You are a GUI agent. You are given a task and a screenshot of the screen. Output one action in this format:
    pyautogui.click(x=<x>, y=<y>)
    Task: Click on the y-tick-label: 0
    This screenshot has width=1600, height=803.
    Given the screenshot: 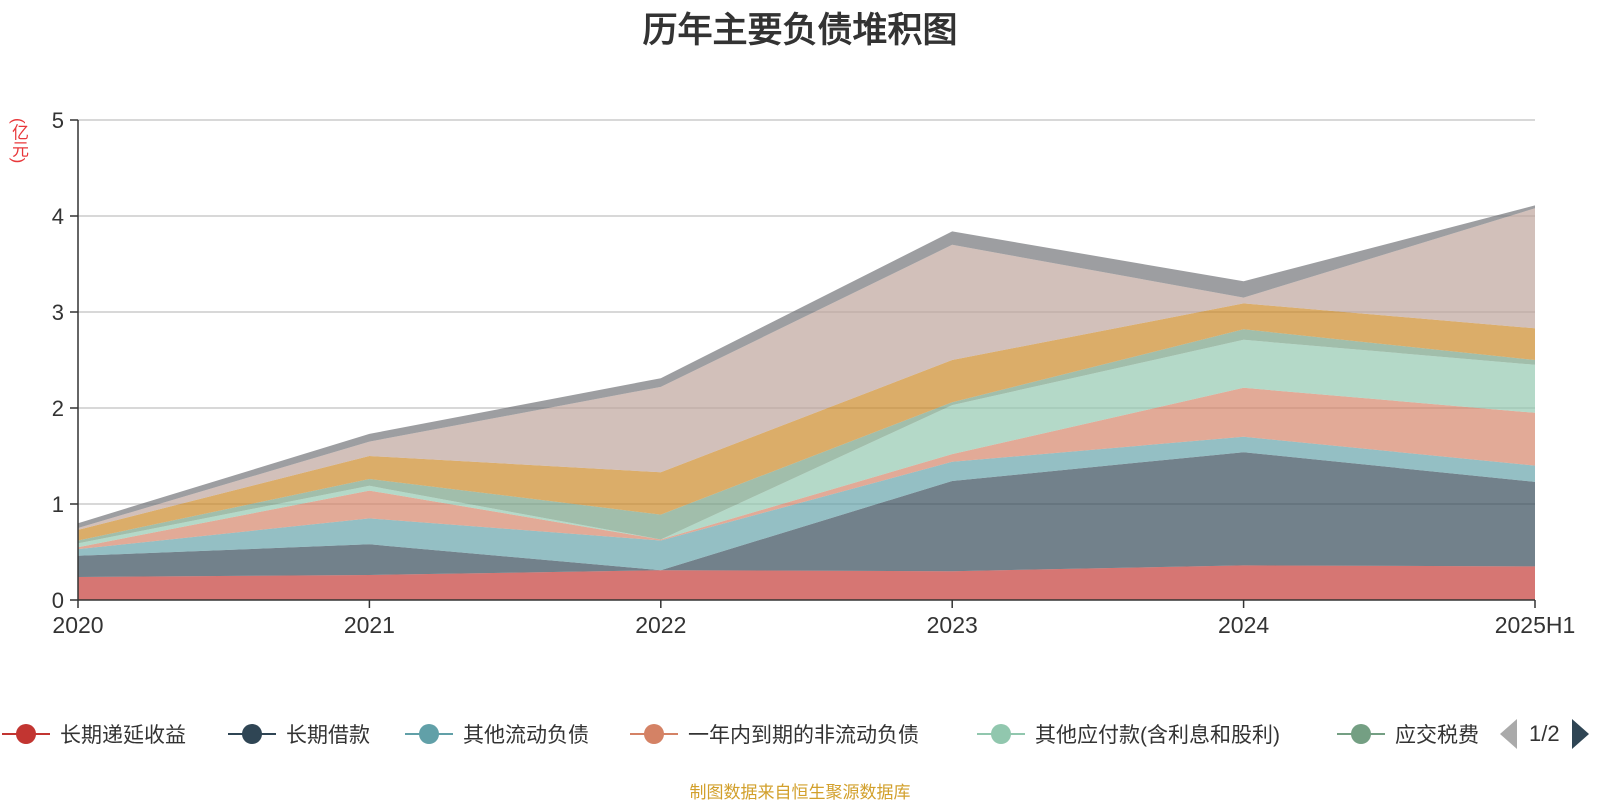 What is the action you would take?
    pyautogui.click(x=58, y=600)
    